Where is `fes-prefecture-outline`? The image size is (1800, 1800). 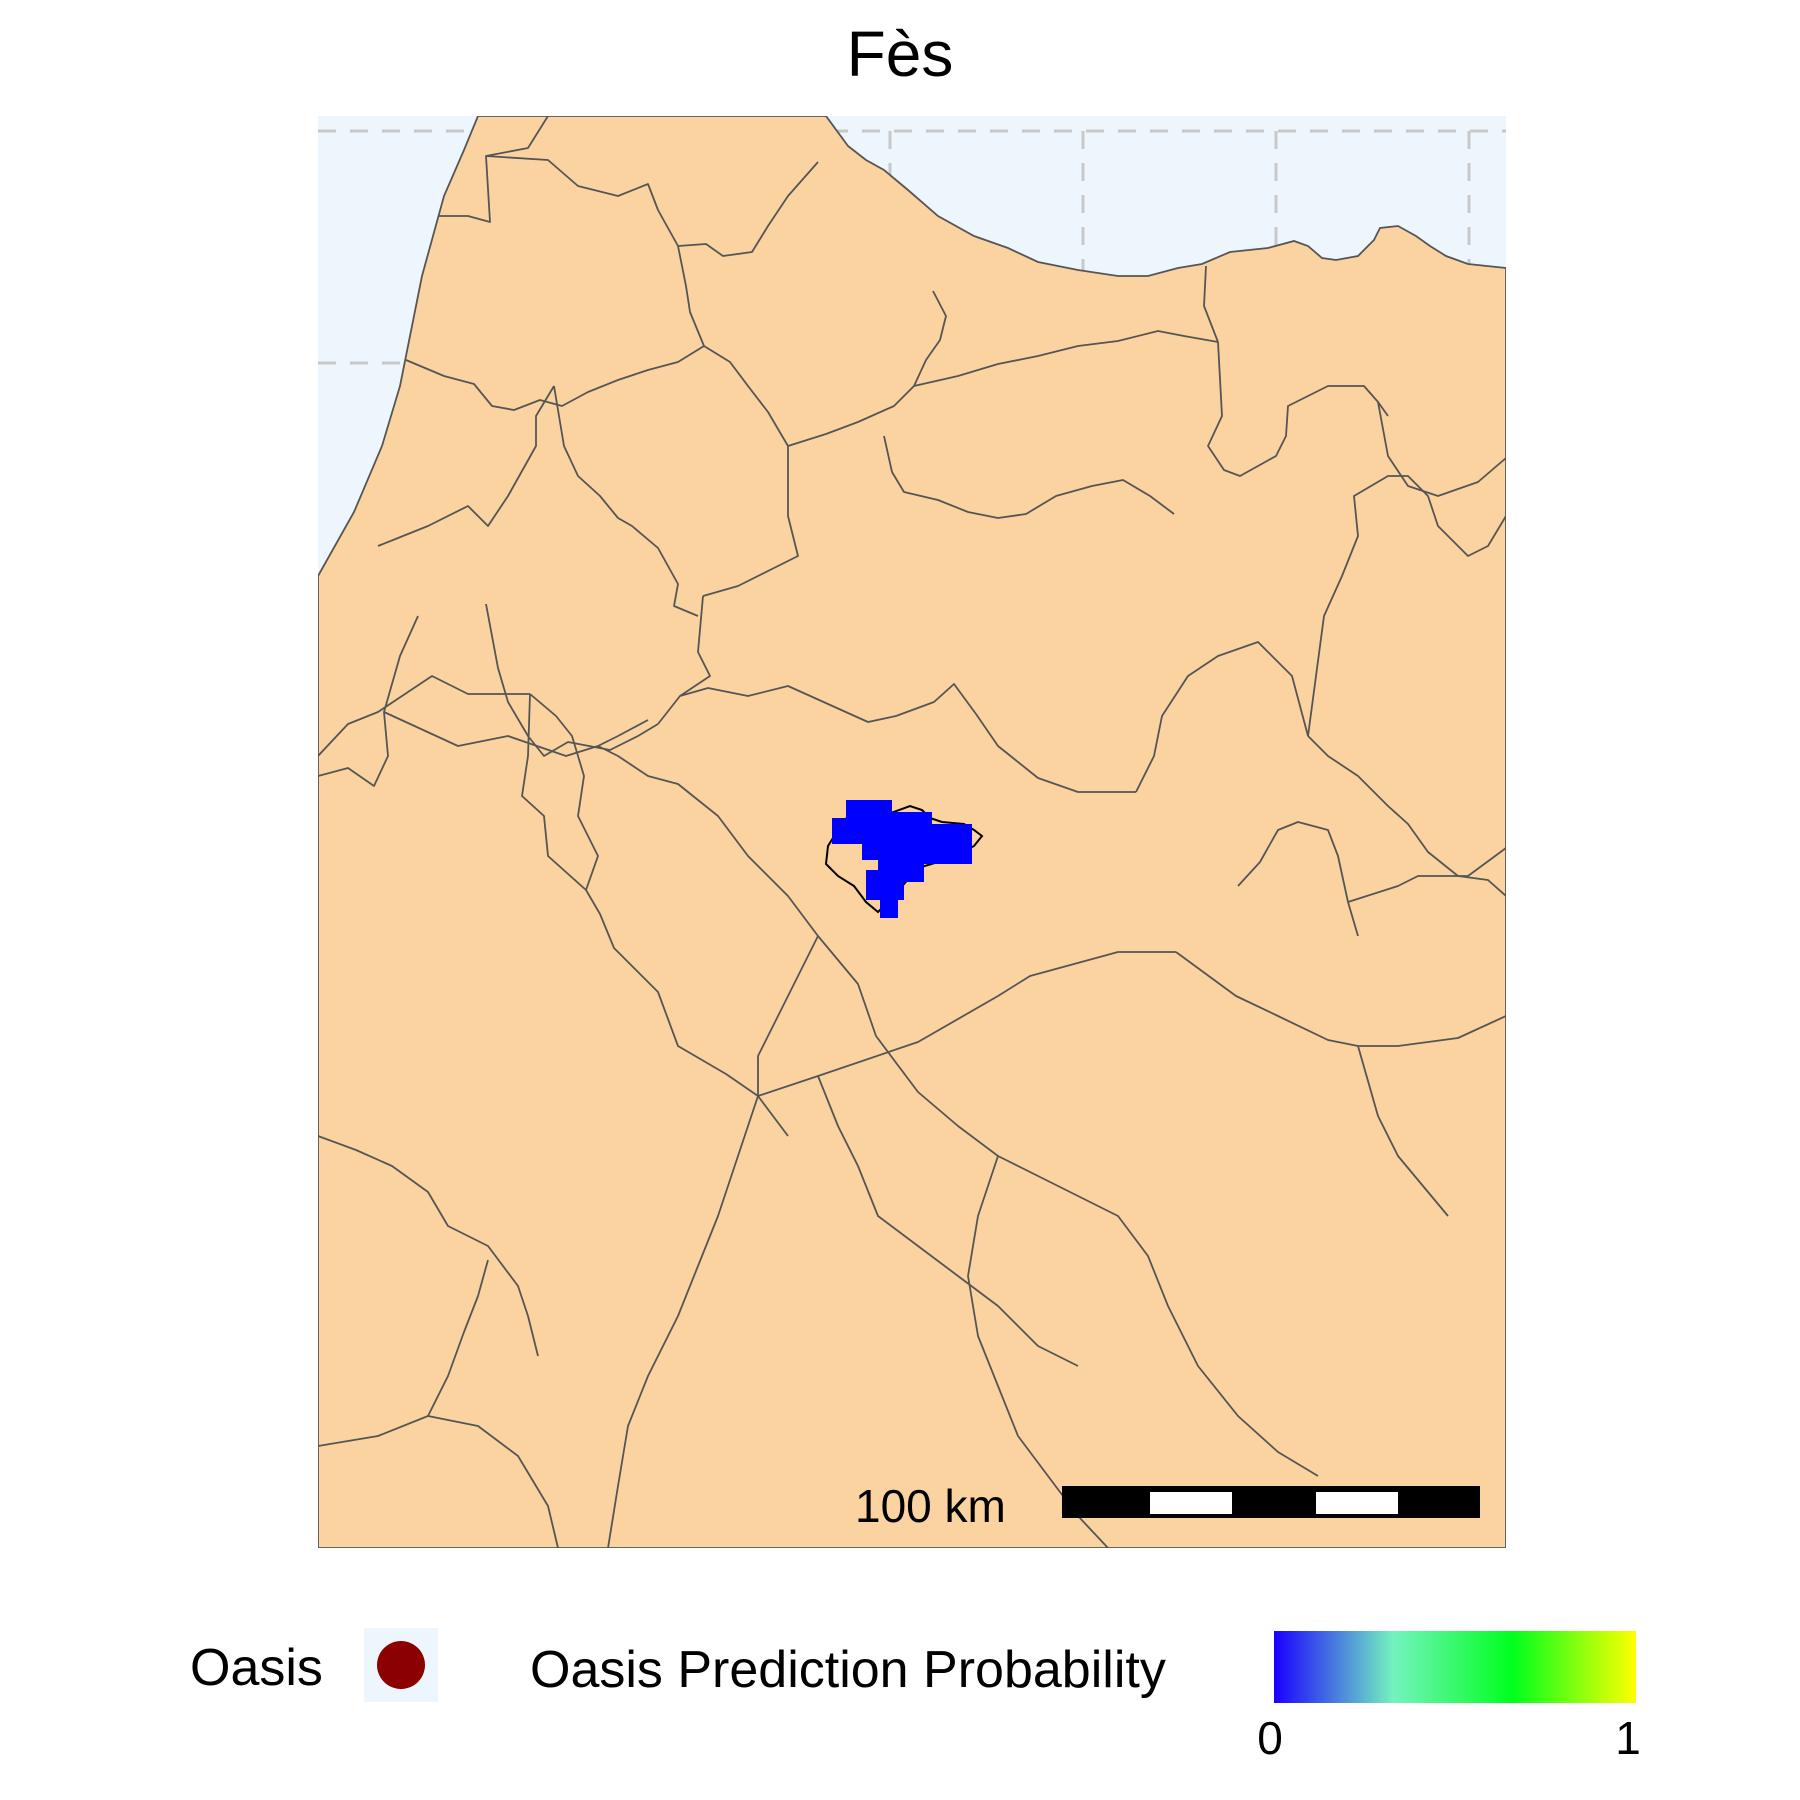 fes-prefecture-outline is located at coordinates (904, 857).